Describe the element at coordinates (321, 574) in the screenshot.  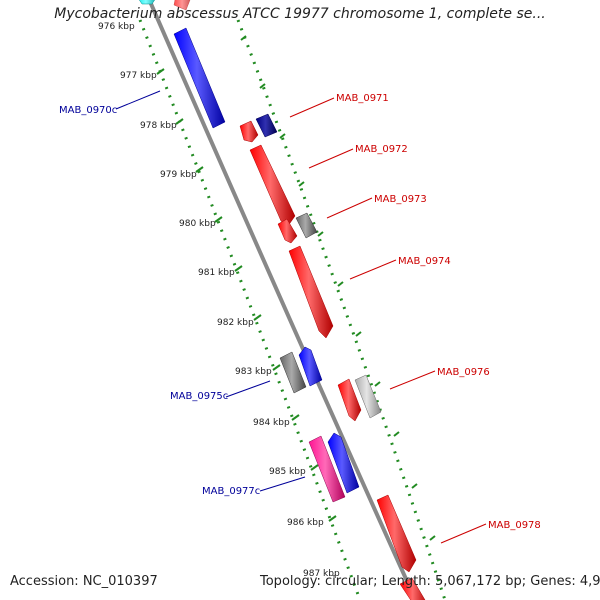
I see `tick-label-987: 987 kbp` at that location.